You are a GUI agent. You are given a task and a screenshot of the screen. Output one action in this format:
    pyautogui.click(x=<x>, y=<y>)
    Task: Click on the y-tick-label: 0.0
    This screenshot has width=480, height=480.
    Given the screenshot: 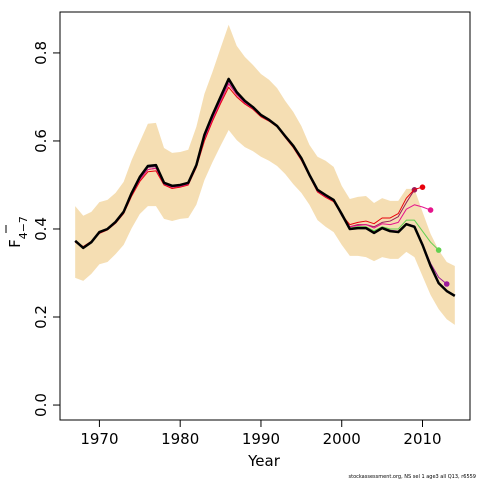 What is the action you would take?
    pyautogui.click(x=41, y=405)
    